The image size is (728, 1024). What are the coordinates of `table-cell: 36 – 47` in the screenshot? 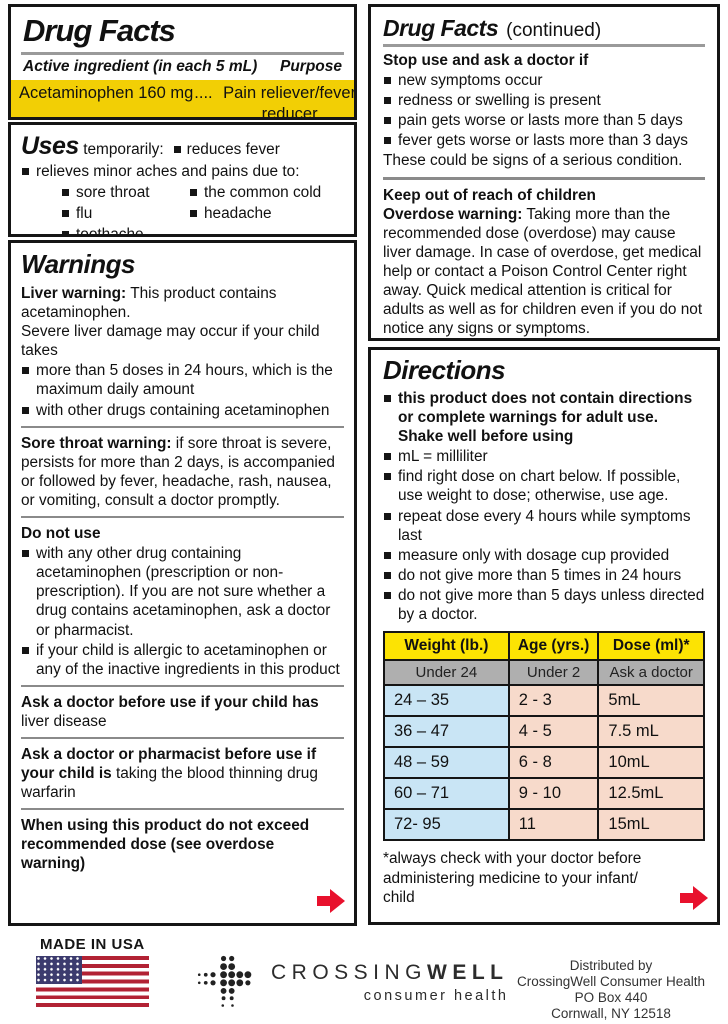 It's located at (446, 732).